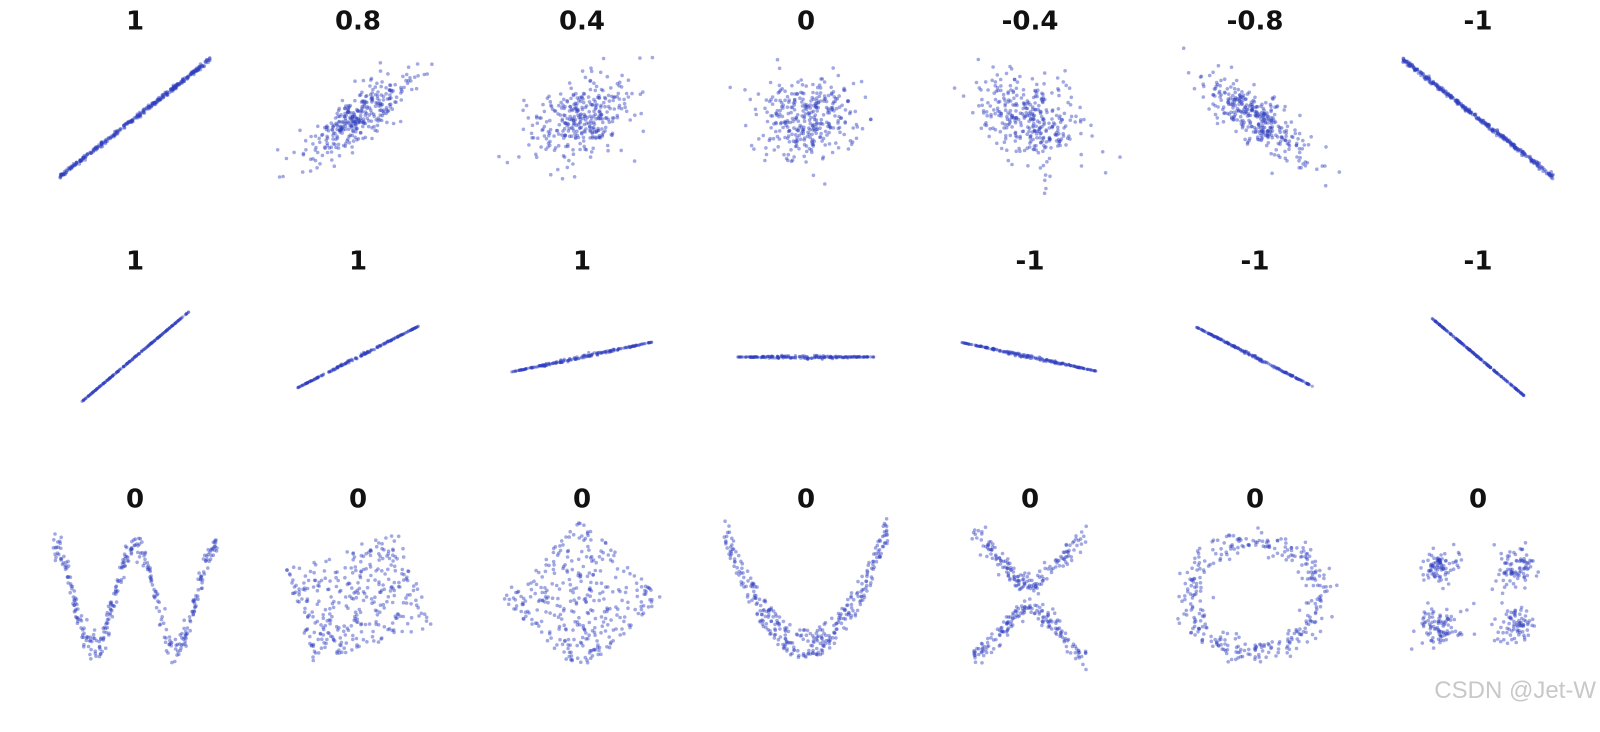 This screenshot has width=1600, height=732. What do you see at coordinates (806, 357) in the screenshot?
I see `scatter-panel` at bounding box center [806, 357].